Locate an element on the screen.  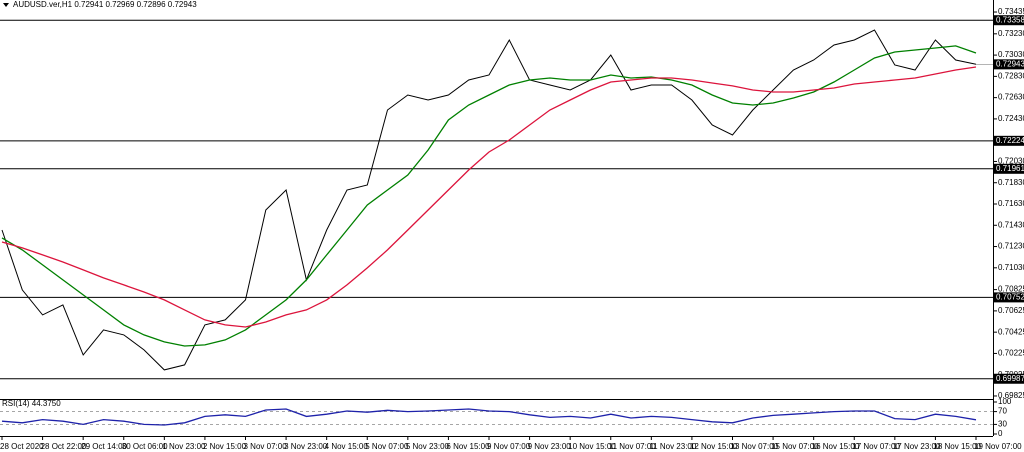
x-tick-label: 17 Nov 23:00 is located at coordinates (917, 446).